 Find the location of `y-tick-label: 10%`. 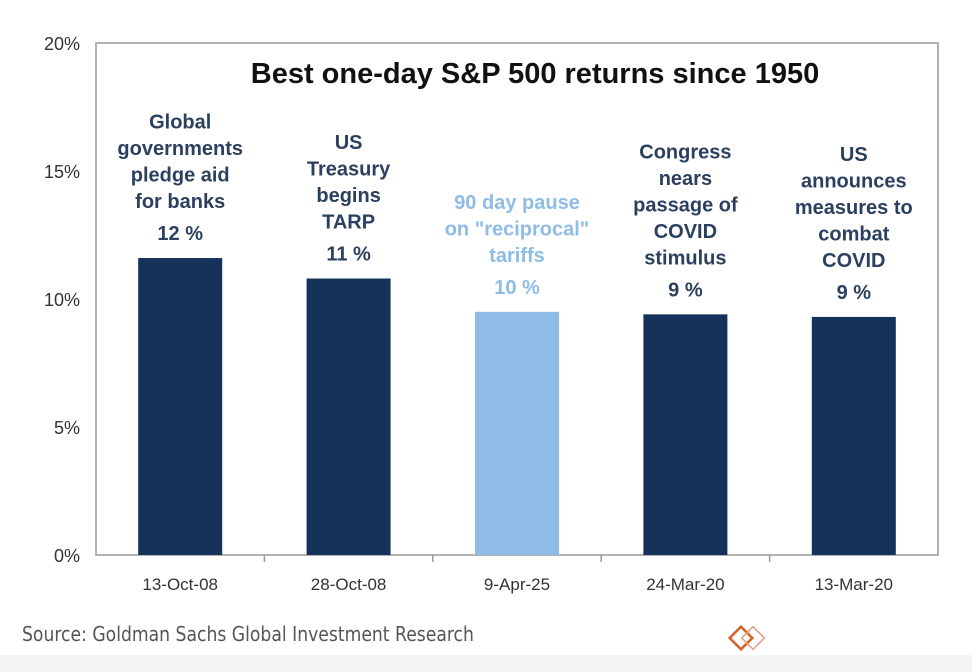

y-tick-label: 10% is located at coordinates (62, 300).